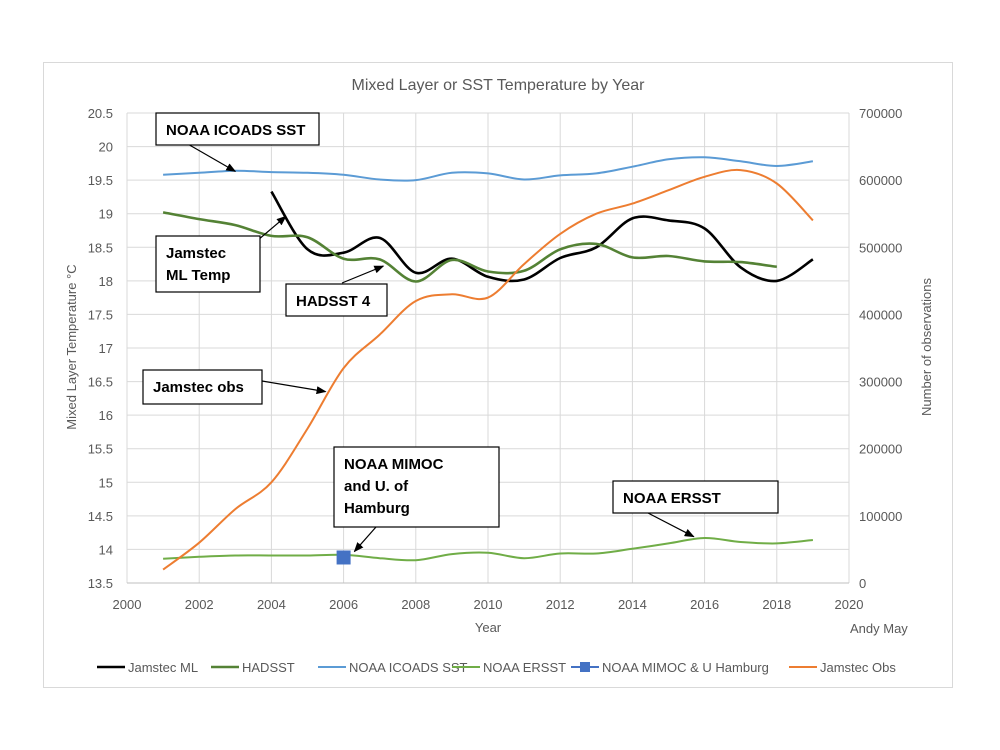 This screenshot has height=750, width=1000. I want to click on callout-text-mimoc: and U. of, so click(376, 486).